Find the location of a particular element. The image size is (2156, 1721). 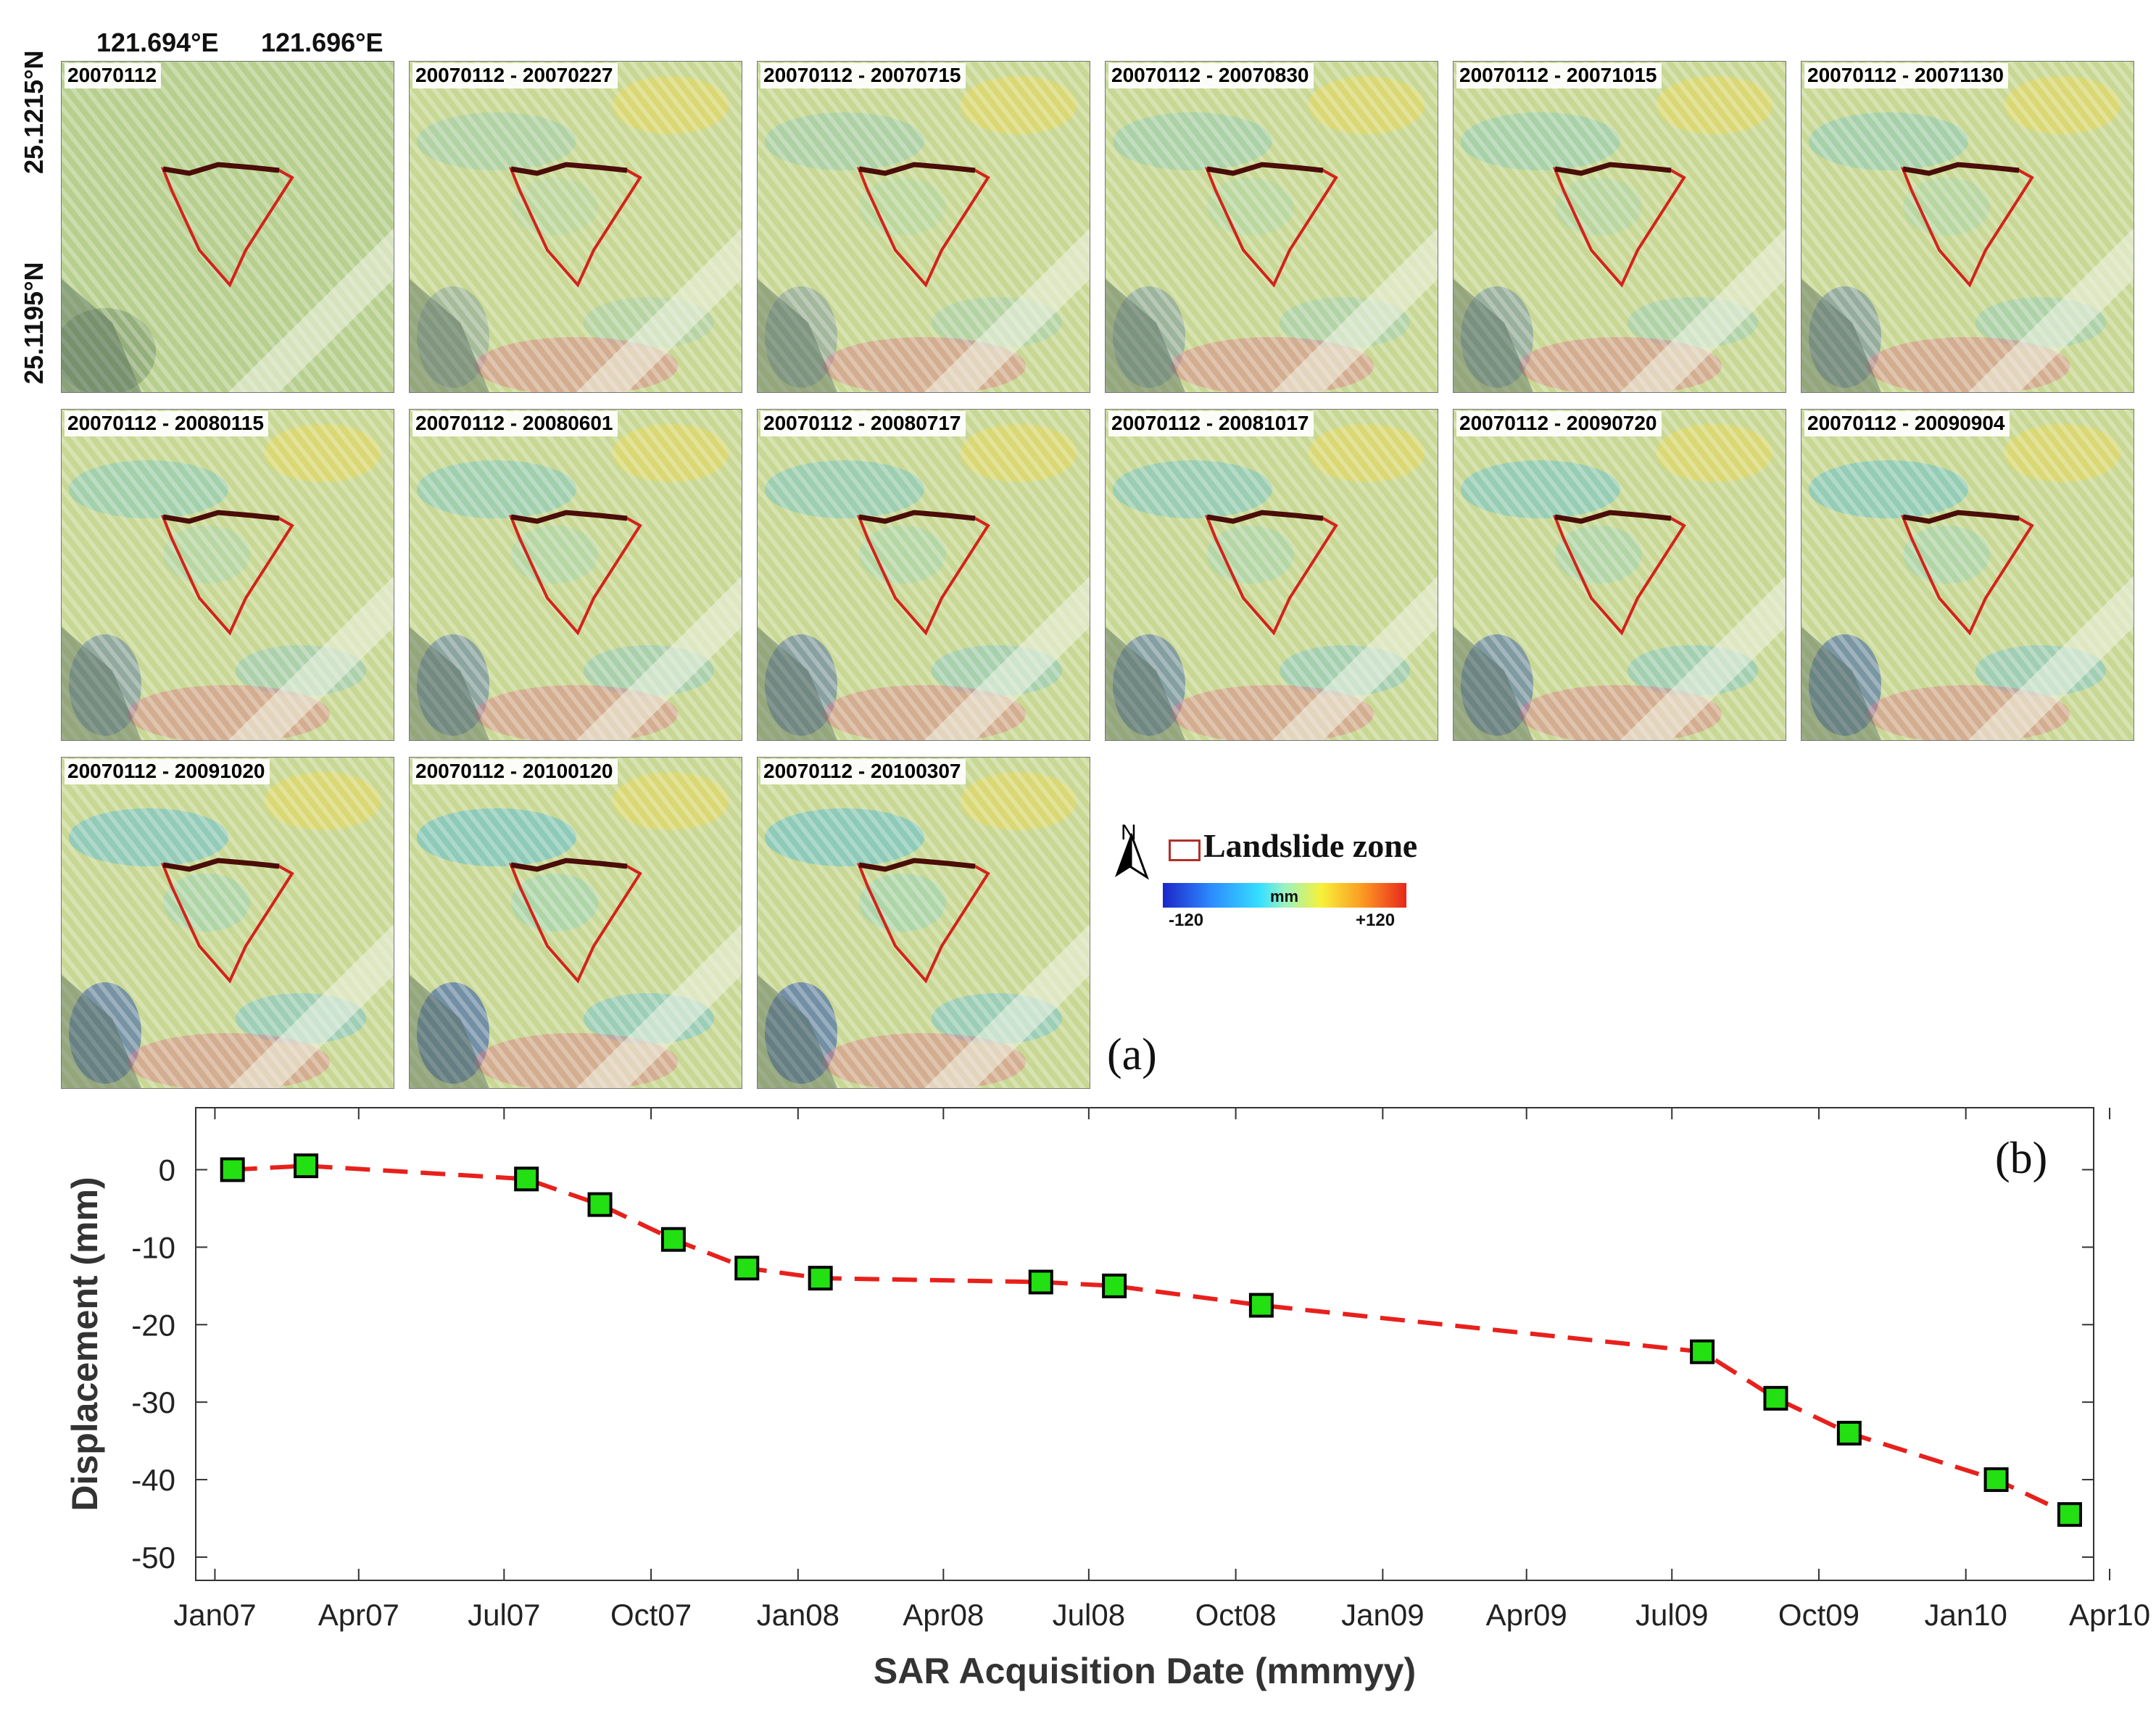

map-panel: 20070112 is located at coordinates (227, 227).